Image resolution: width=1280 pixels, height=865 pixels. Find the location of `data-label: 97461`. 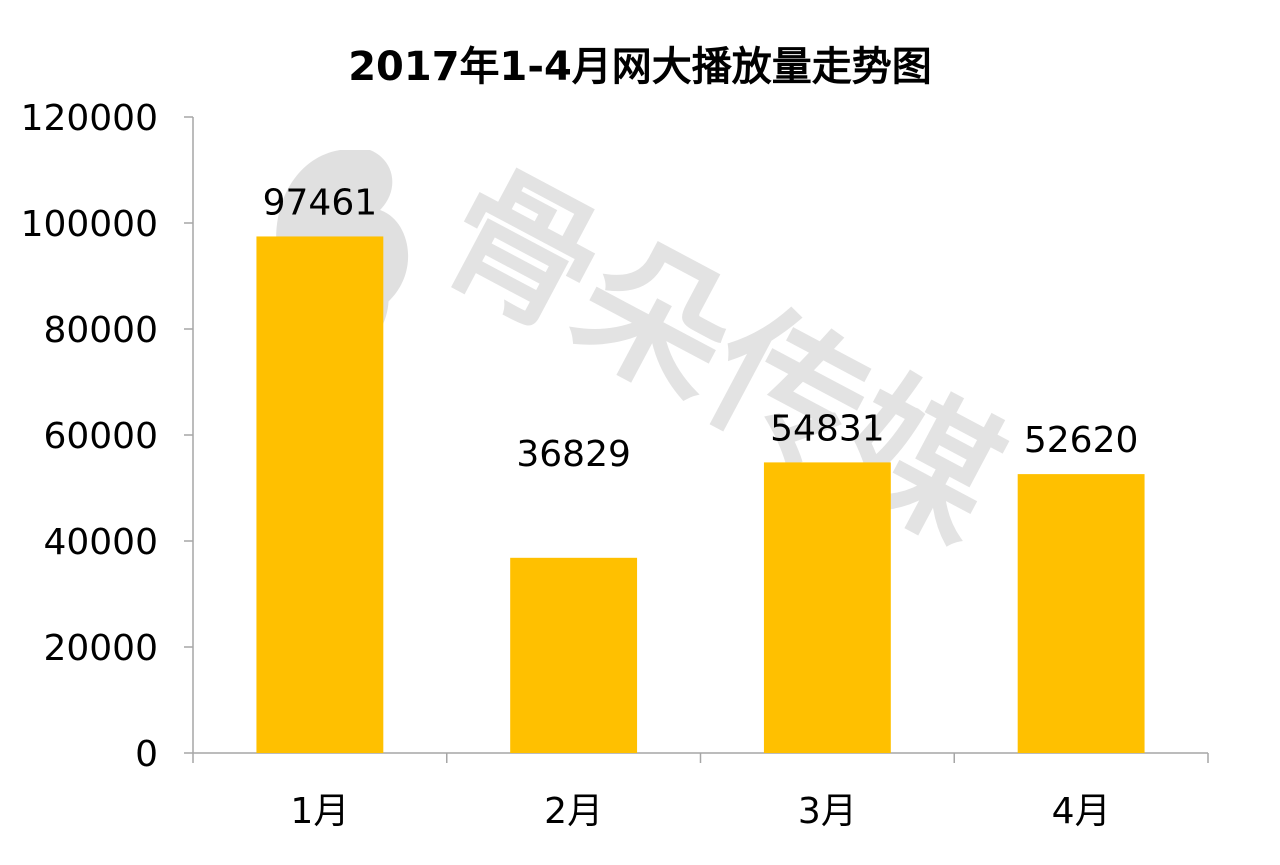

data-label: 97461 is located at coordinates (320, 202).